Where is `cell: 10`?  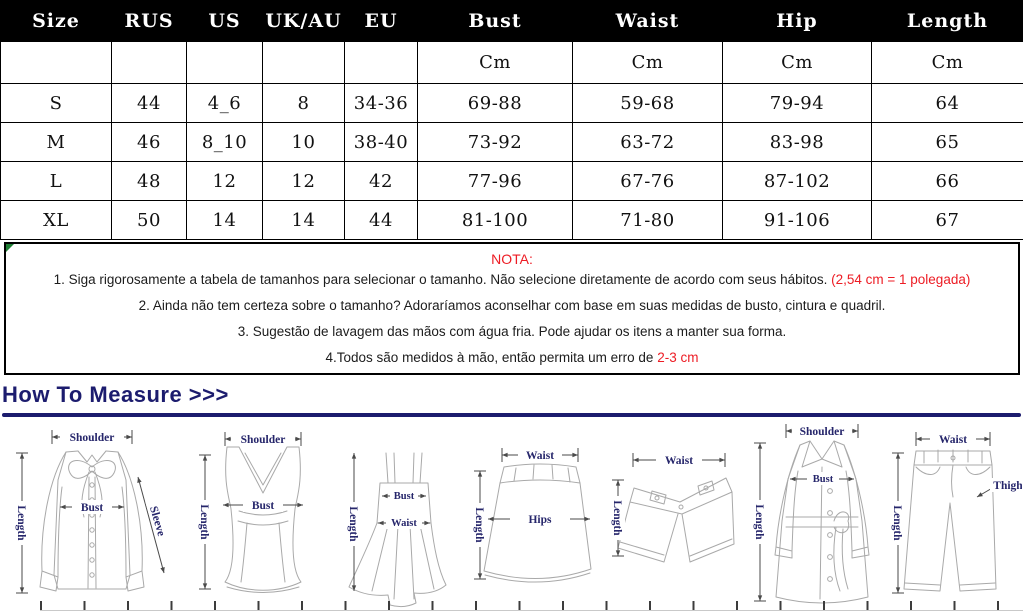 cell: 10 is located at coordinates (303, 142).